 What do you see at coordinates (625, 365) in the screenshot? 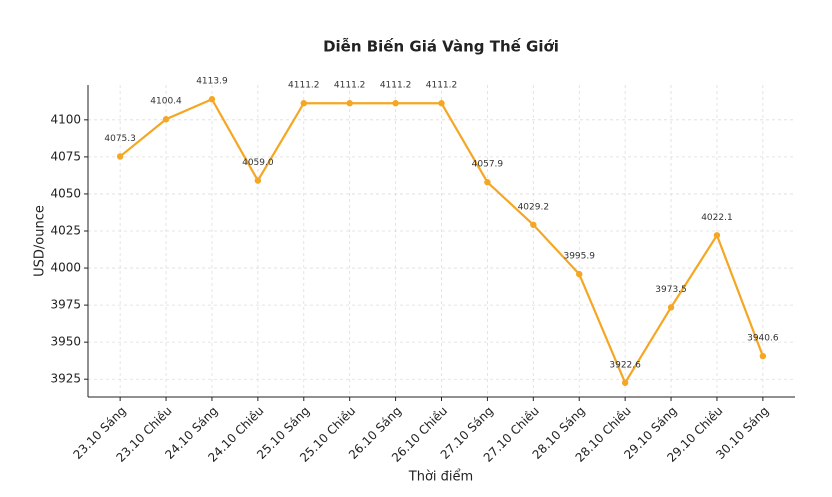
I see `data-label: 3922.6` at bounding box center [625, 365].